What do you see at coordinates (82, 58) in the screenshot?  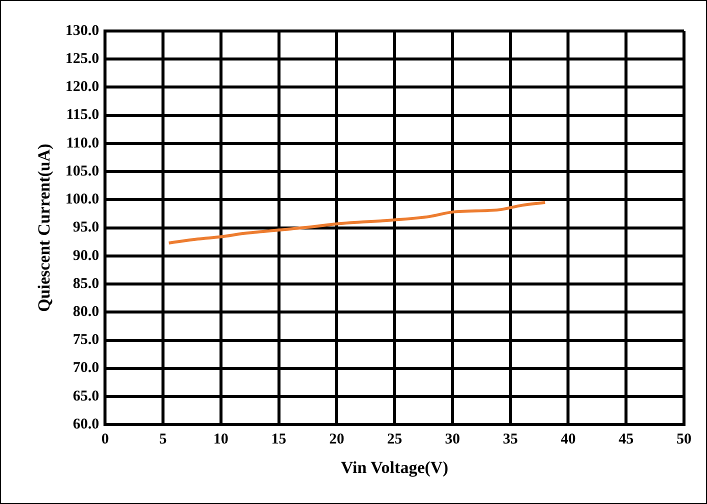 I see `y-tick-label: 125.0` at bounding box center [82, 58].